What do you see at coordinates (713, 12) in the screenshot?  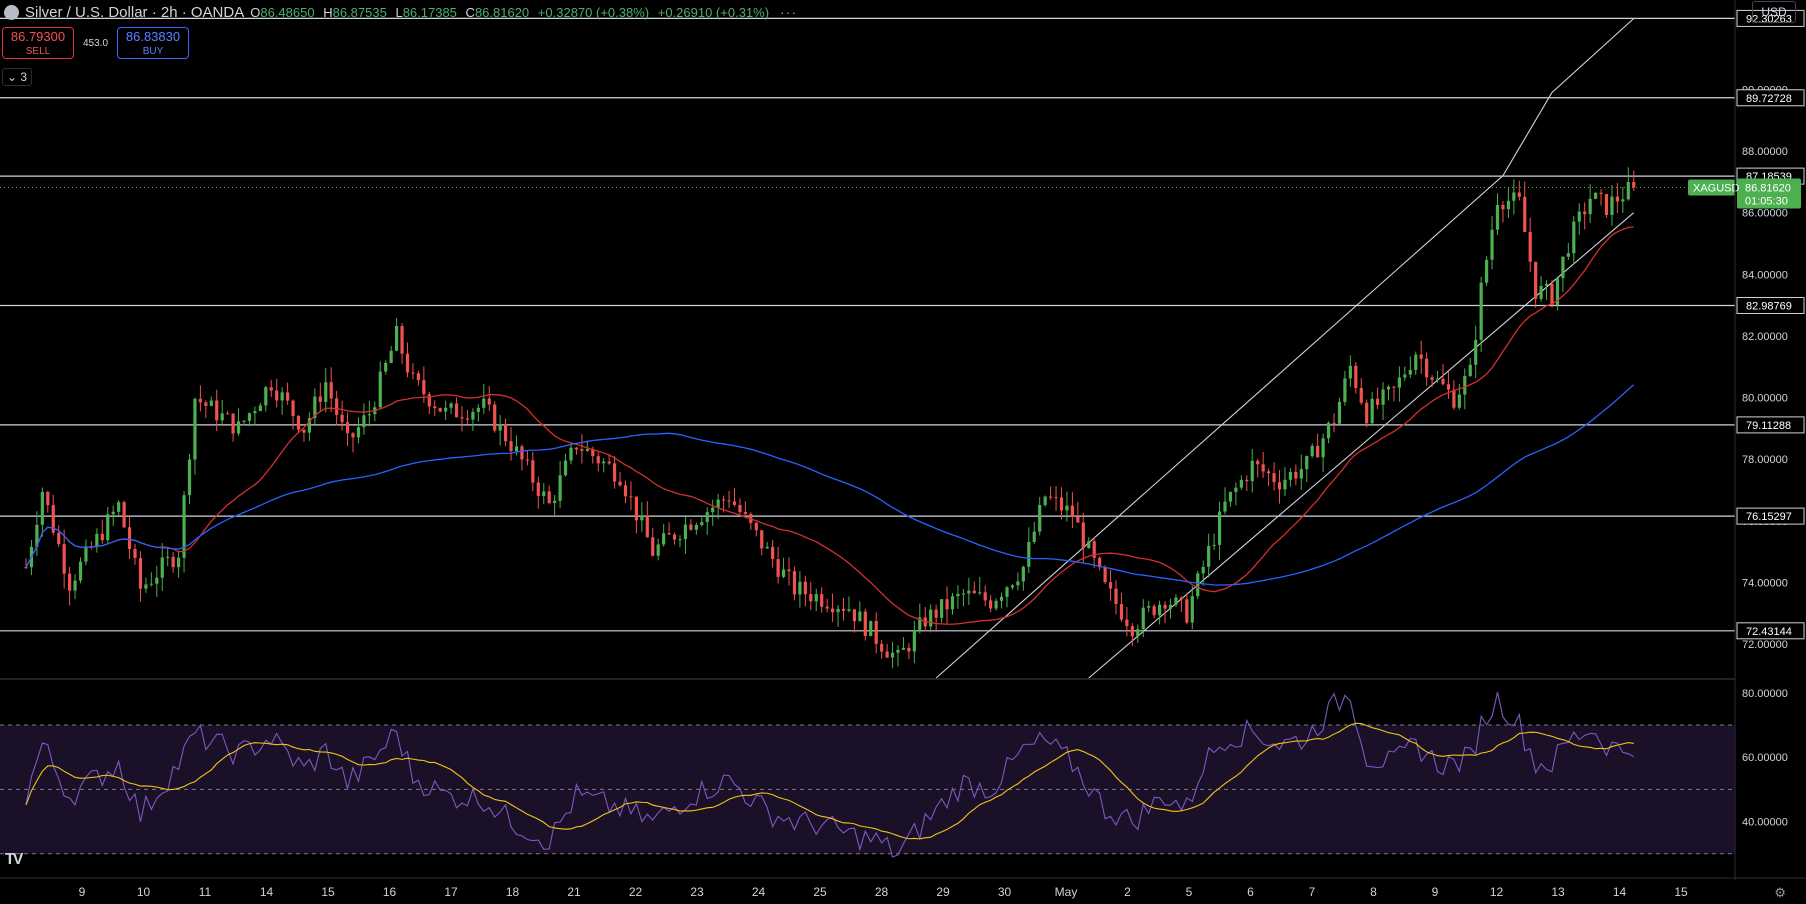 I see `change-value-2: +0.26910 (+0.31%)` at bounding box center [713, 12].